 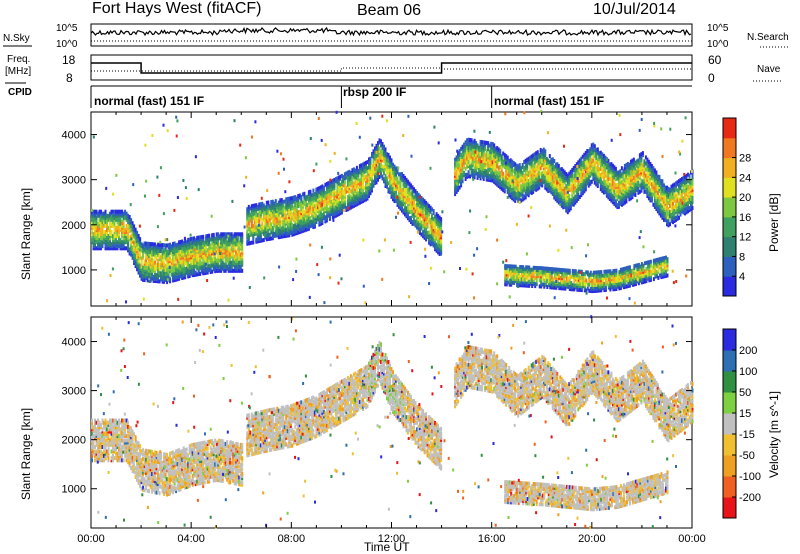 I want to click on velocity-ytick-label-3: 4000, so click(x=74, y=343).